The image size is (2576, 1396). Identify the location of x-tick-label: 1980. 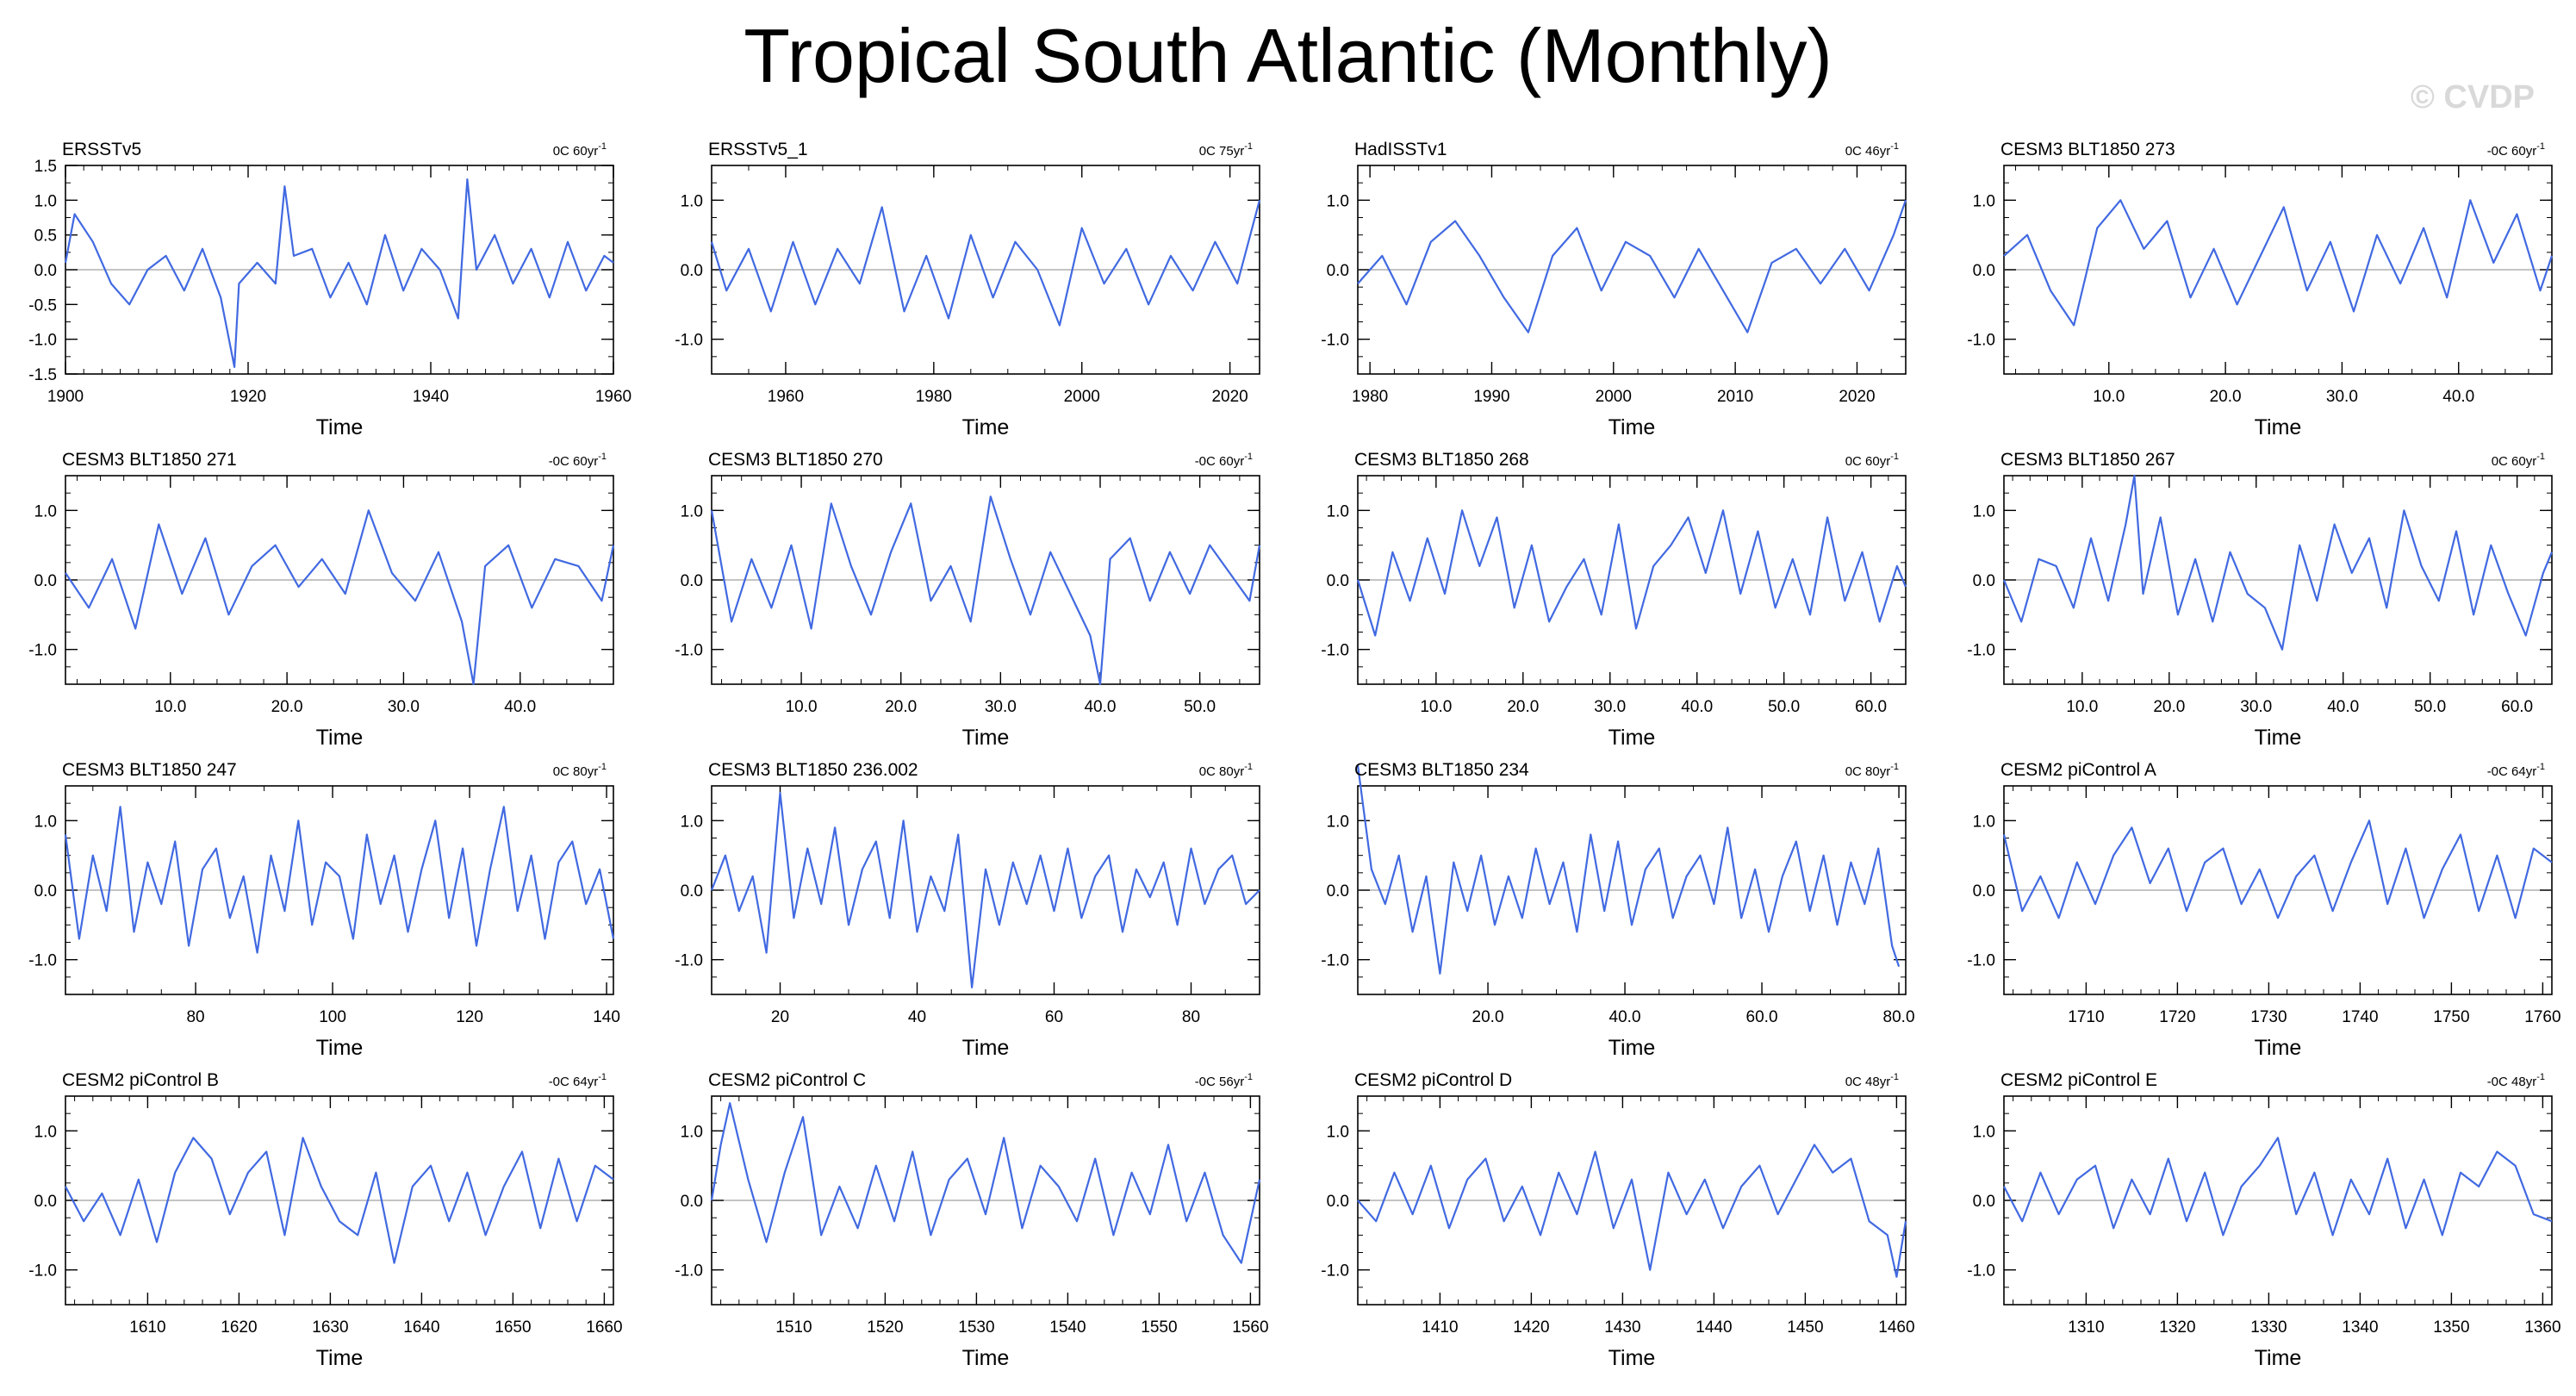
(934, 397).